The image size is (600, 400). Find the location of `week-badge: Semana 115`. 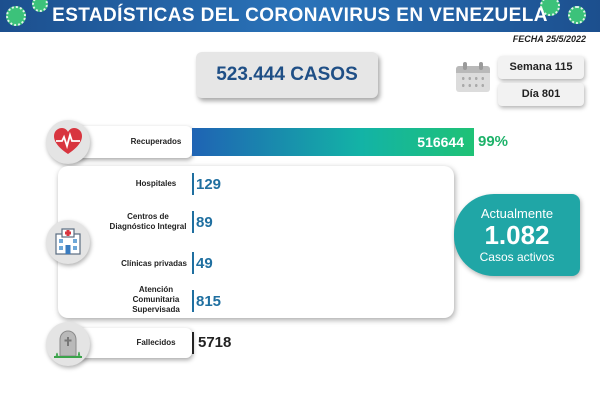

week-badge: Semana 115 is located at coordinates (541, 67).